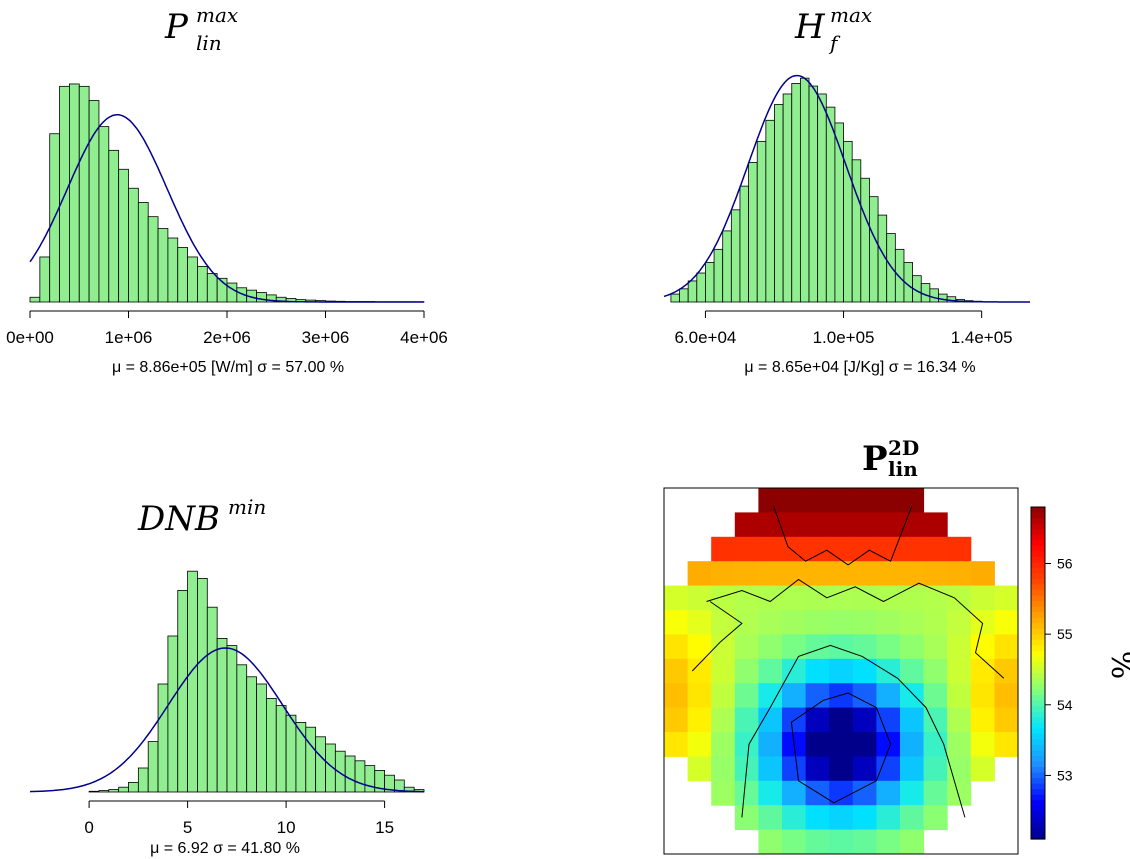  I want to click on colorbar-label: %, so click(1117, 665).